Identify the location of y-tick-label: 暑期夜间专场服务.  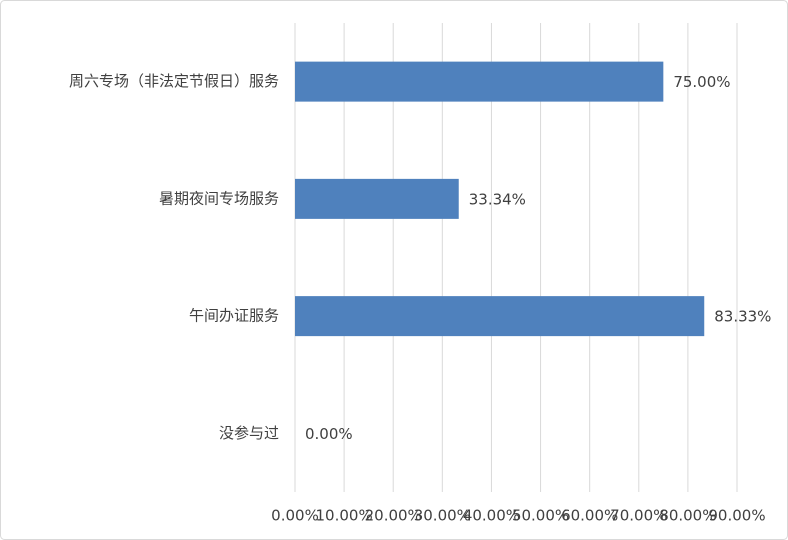
(219, 198).